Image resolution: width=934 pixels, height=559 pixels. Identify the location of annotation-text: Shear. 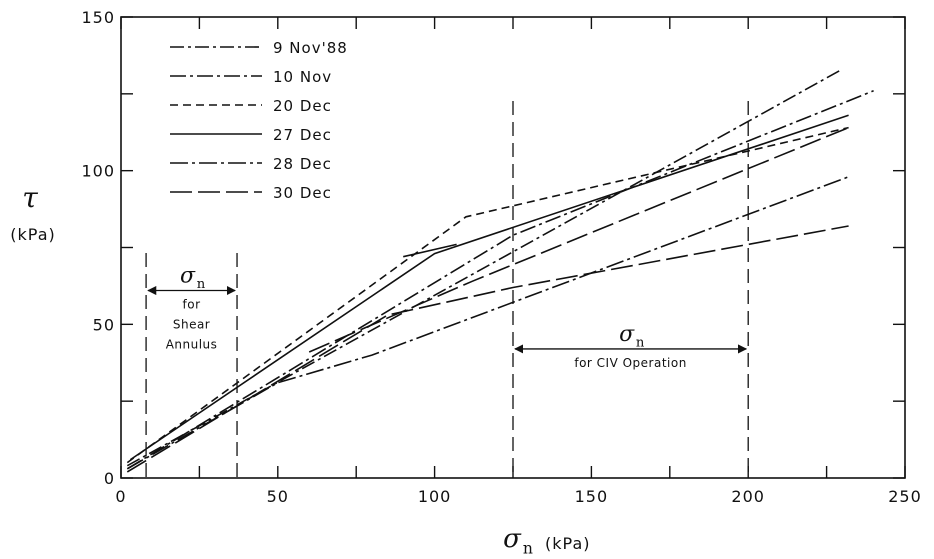
(191, 325).